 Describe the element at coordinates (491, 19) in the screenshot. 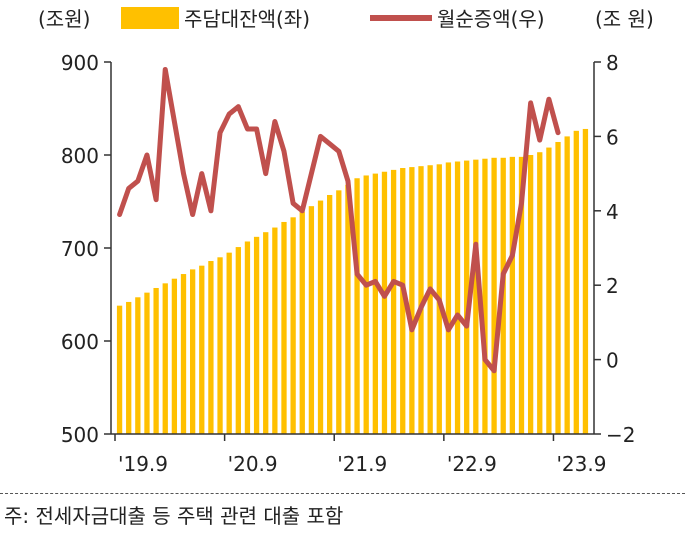

I see `legend-label-increase: 월순증액(우)` at that location.